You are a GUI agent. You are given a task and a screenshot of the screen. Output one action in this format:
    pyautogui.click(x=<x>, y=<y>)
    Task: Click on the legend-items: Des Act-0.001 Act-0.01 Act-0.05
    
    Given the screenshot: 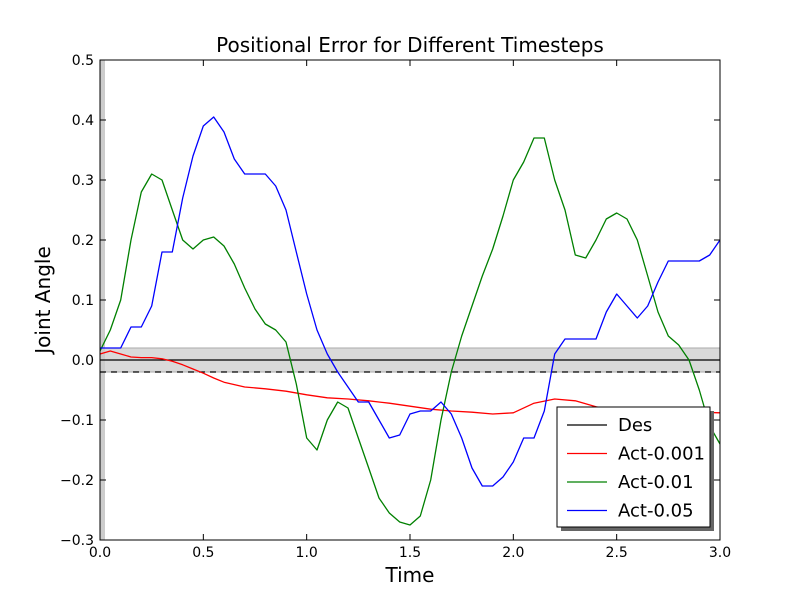 What is the action you would take?
    pyautogui.click(x=636, y=468)
    